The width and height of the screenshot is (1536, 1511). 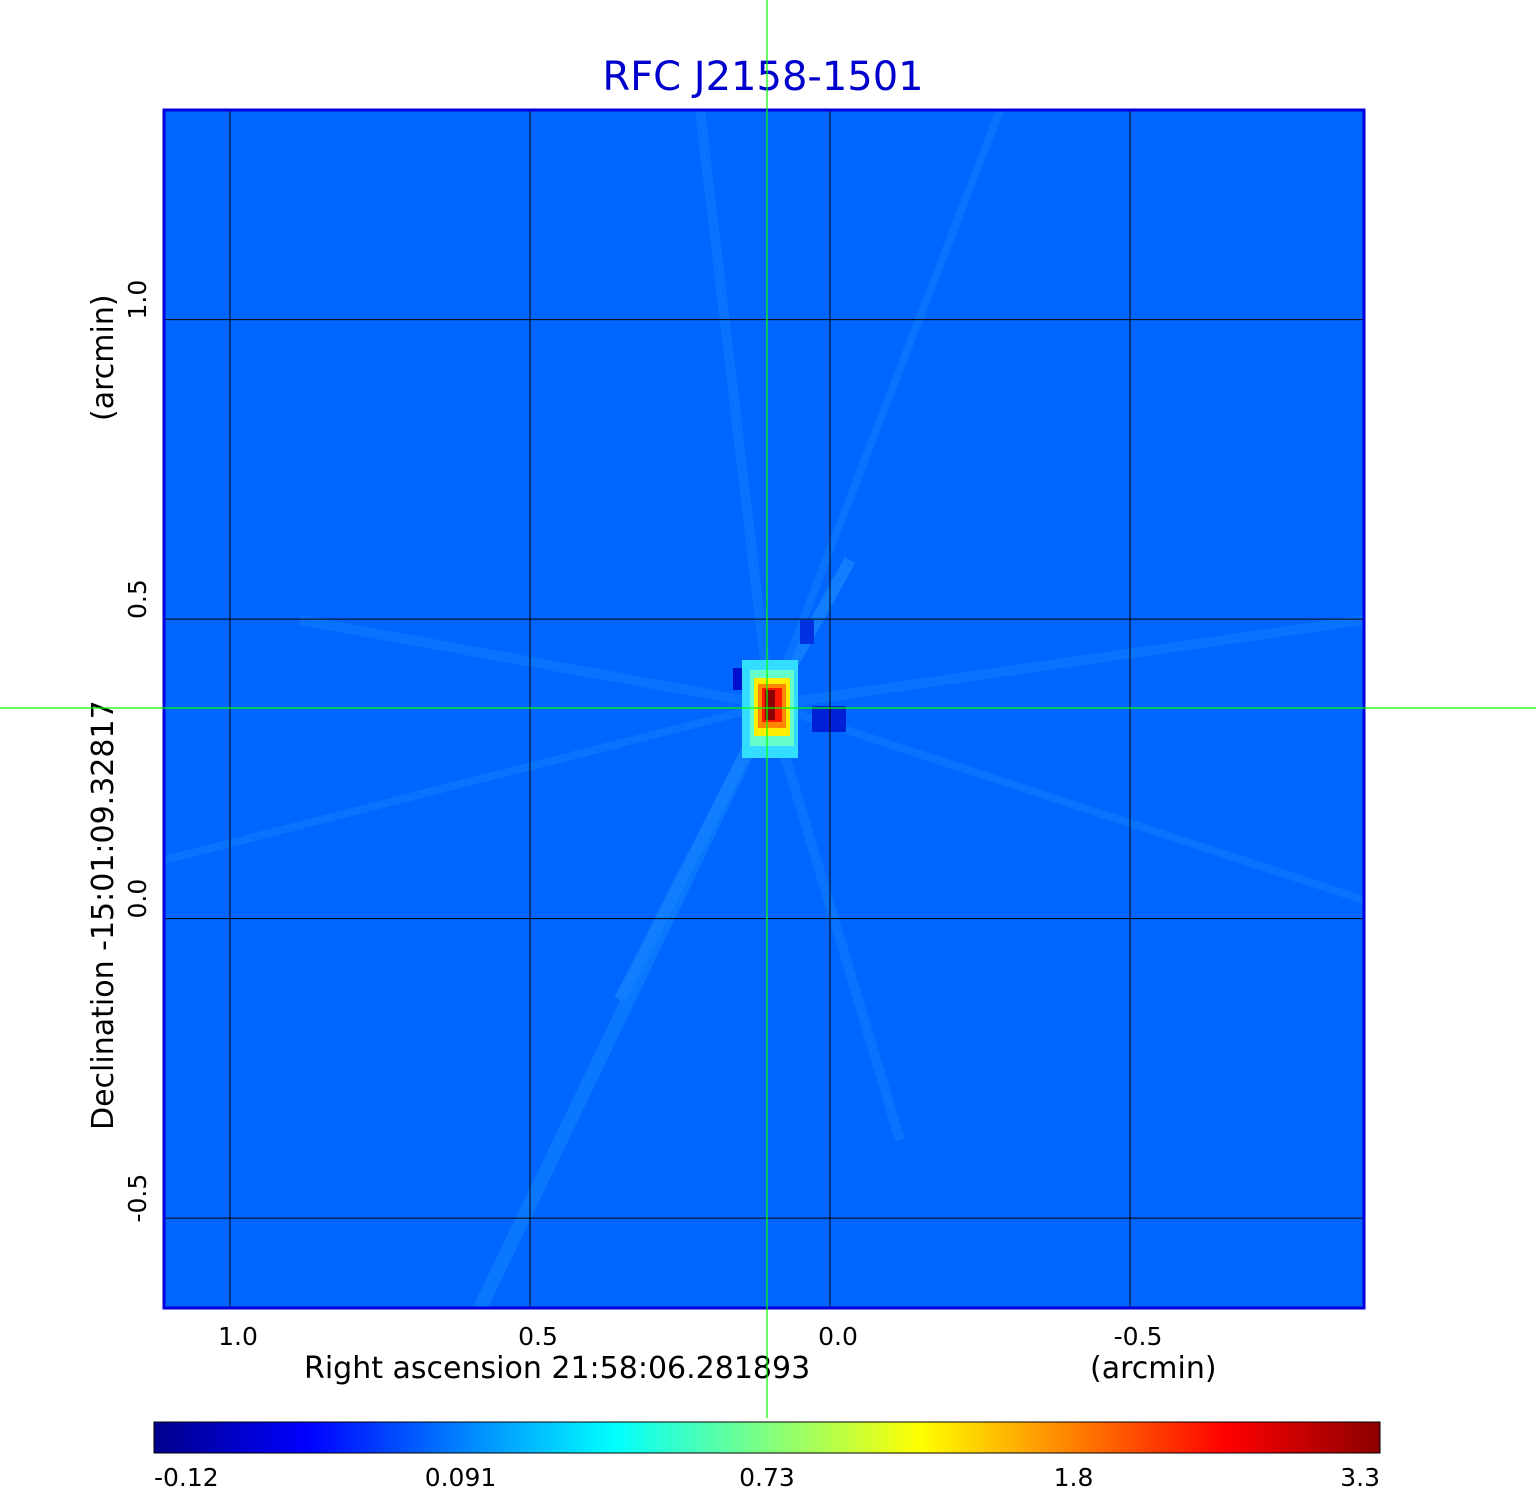 I want to click on x-tick-label: 0.5, so click(x=538, y=1336).